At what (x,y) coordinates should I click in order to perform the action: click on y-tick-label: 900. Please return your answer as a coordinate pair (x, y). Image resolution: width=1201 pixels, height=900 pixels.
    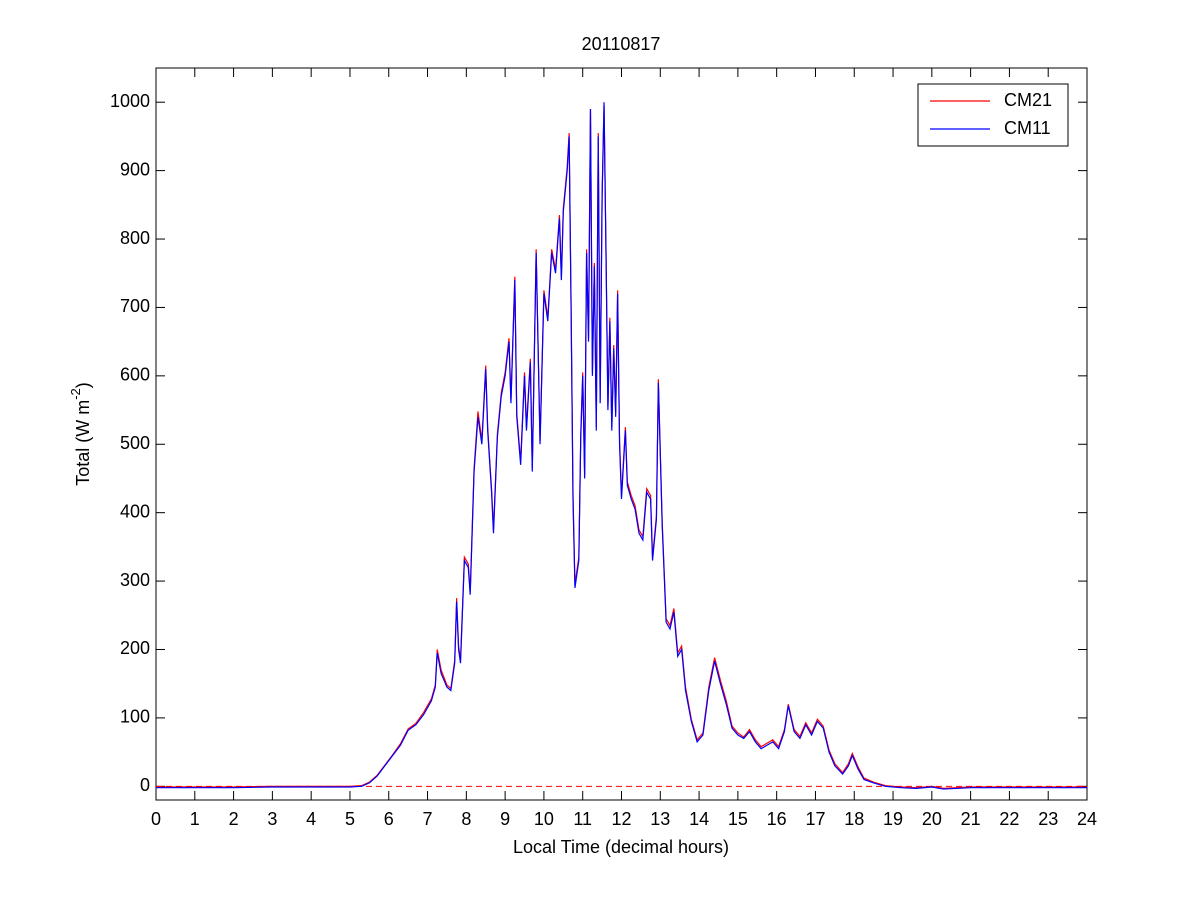
    Looking at the image, I should click on (135, 169).